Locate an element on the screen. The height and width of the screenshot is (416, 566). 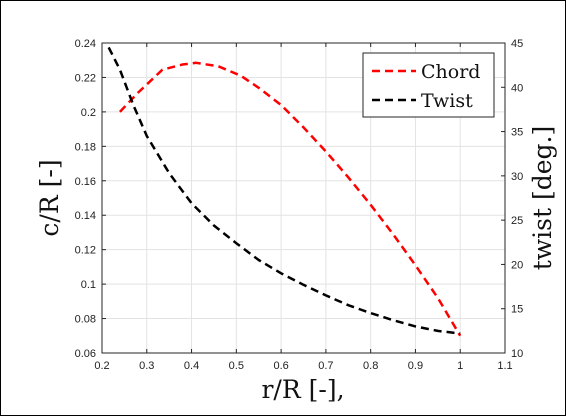
x-tick-label: 0.7 is located at coordinates (325, 366).